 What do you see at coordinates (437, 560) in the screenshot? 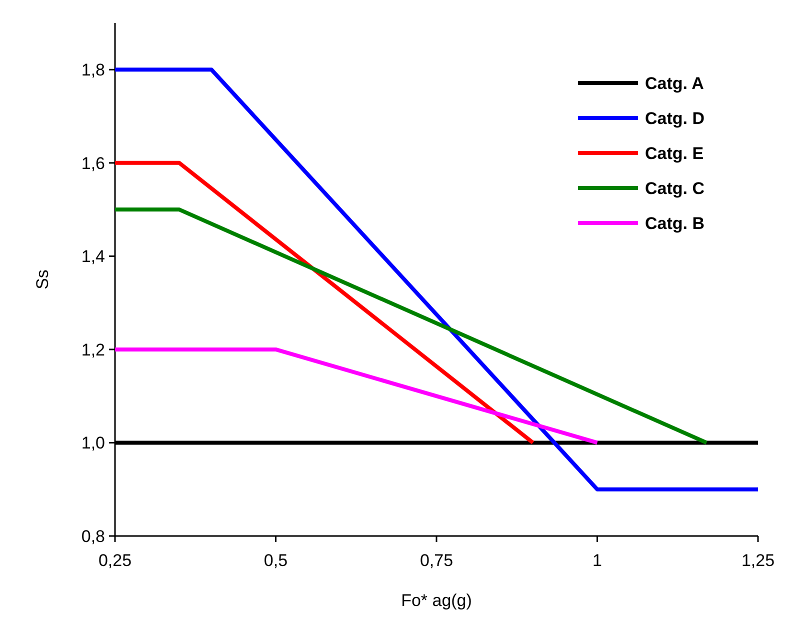
I see `x-tick-label: 0,75` at bounding box center [437, 560].